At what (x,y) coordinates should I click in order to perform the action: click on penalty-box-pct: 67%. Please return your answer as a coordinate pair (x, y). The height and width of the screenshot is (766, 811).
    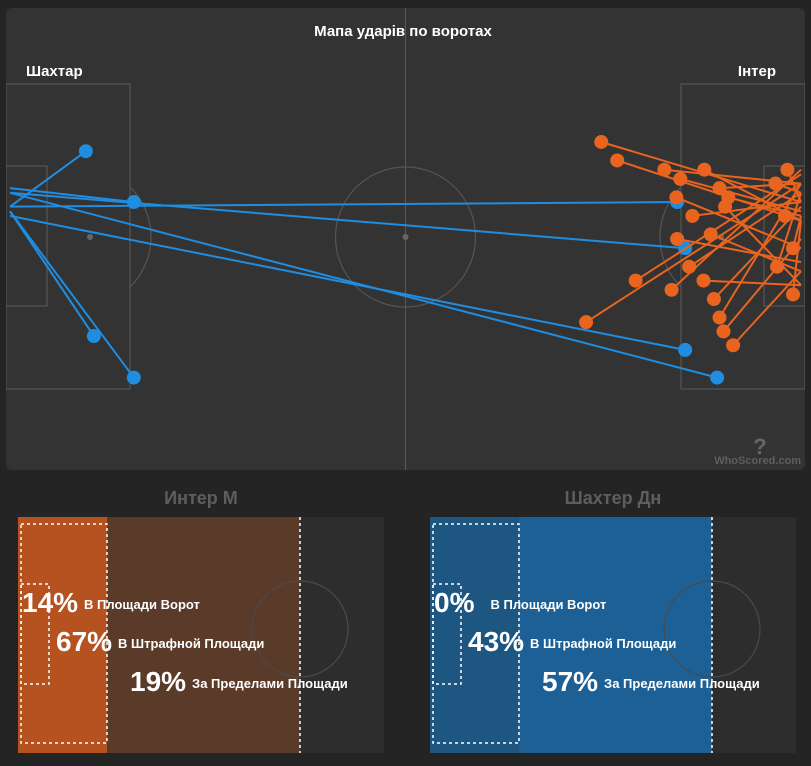
    Looking at the image, I should click on (84, 641).